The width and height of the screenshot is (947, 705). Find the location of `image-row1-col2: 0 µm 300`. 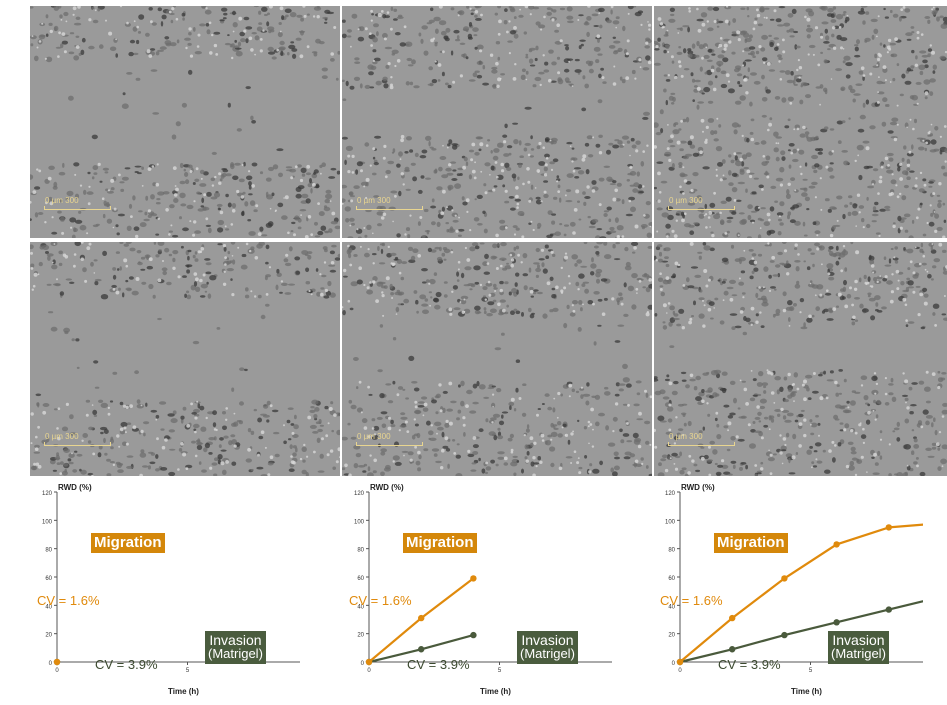

image-row1-col2: 0 µm 300 is located at coordinates (497, 122).